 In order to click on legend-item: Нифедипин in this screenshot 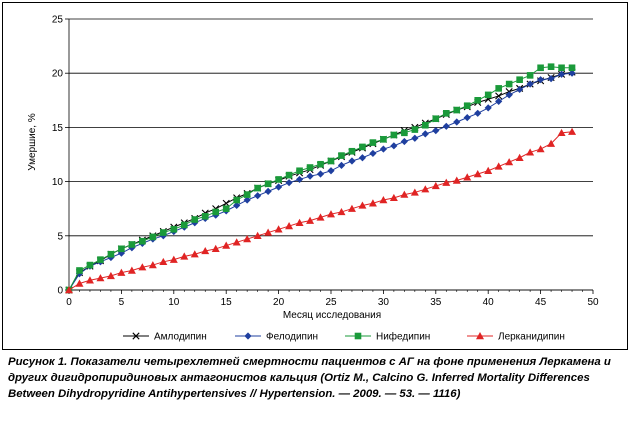, I will do `click(387, 337)`.